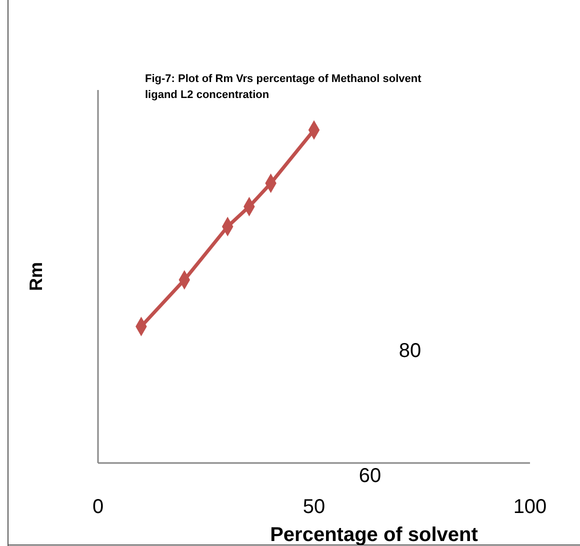  Describe the element at coordinates (98, 507) in the screenshot. I see `x-tick-label: 0` at that location.